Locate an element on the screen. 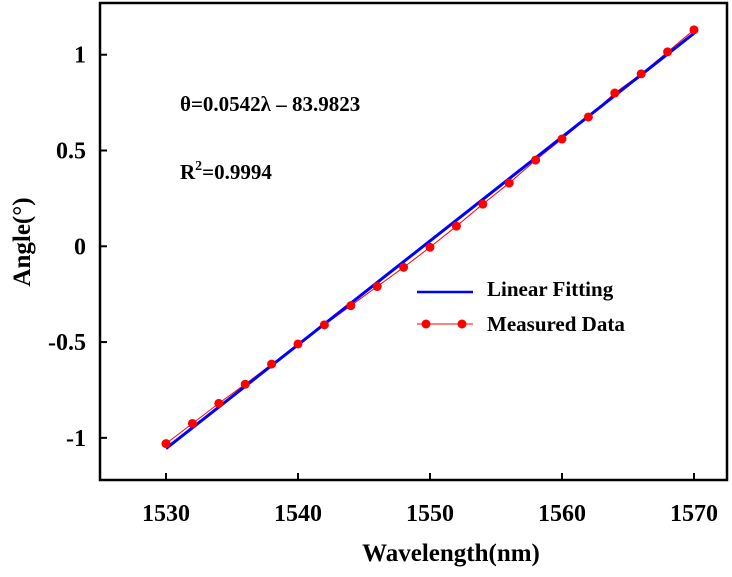 This screenshot has height=577, width=732. x-tick-label: 1570 is located at coordinates (694, 514).